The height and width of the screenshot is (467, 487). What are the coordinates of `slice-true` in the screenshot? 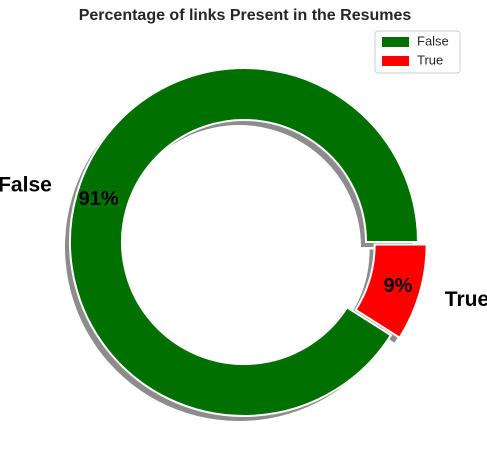 It's located at (391, 291).